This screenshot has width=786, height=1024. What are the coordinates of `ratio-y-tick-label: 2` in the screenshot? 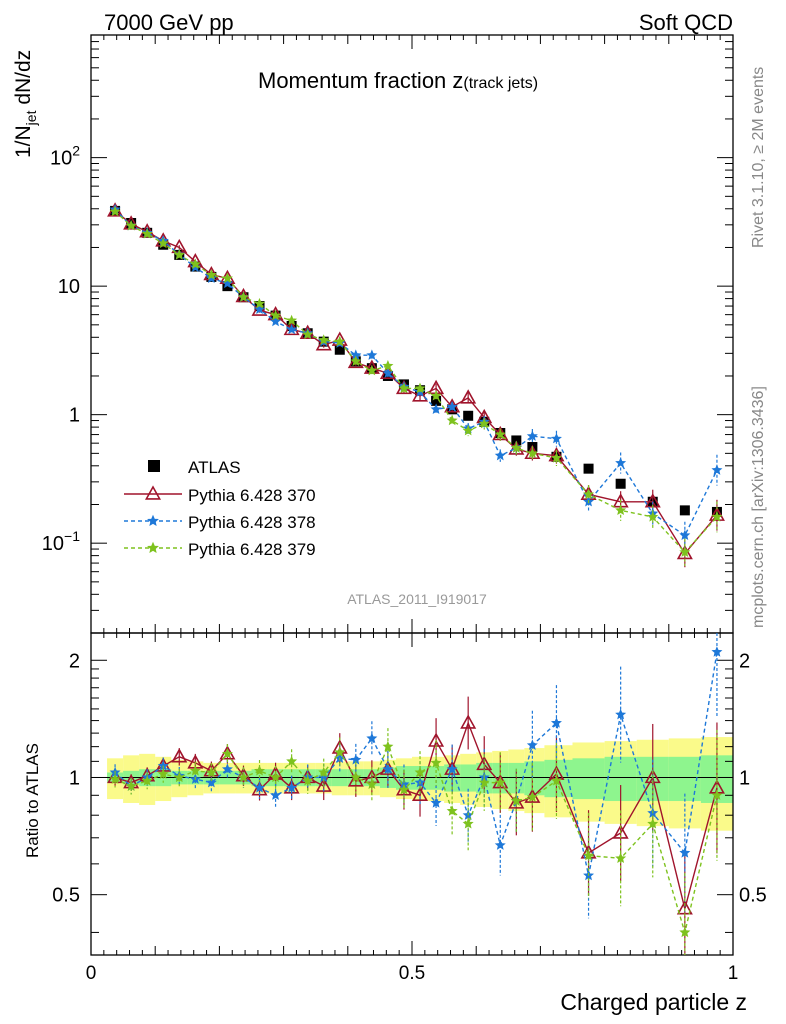 It's located at (74, 661).